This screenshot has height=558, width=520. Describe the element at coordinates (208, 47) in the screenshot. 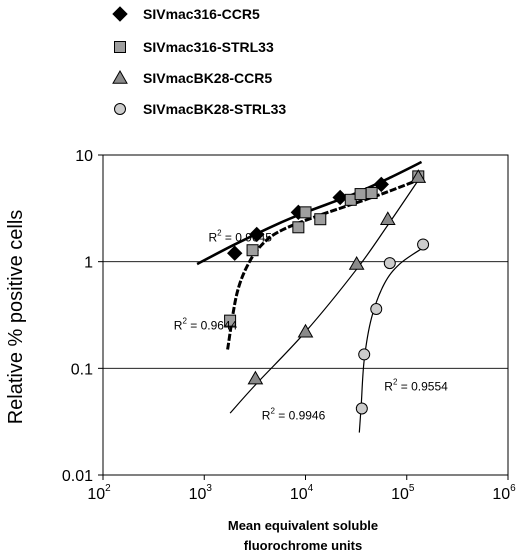

I see `legend-label: SIVmac316-STRL33` at that location.